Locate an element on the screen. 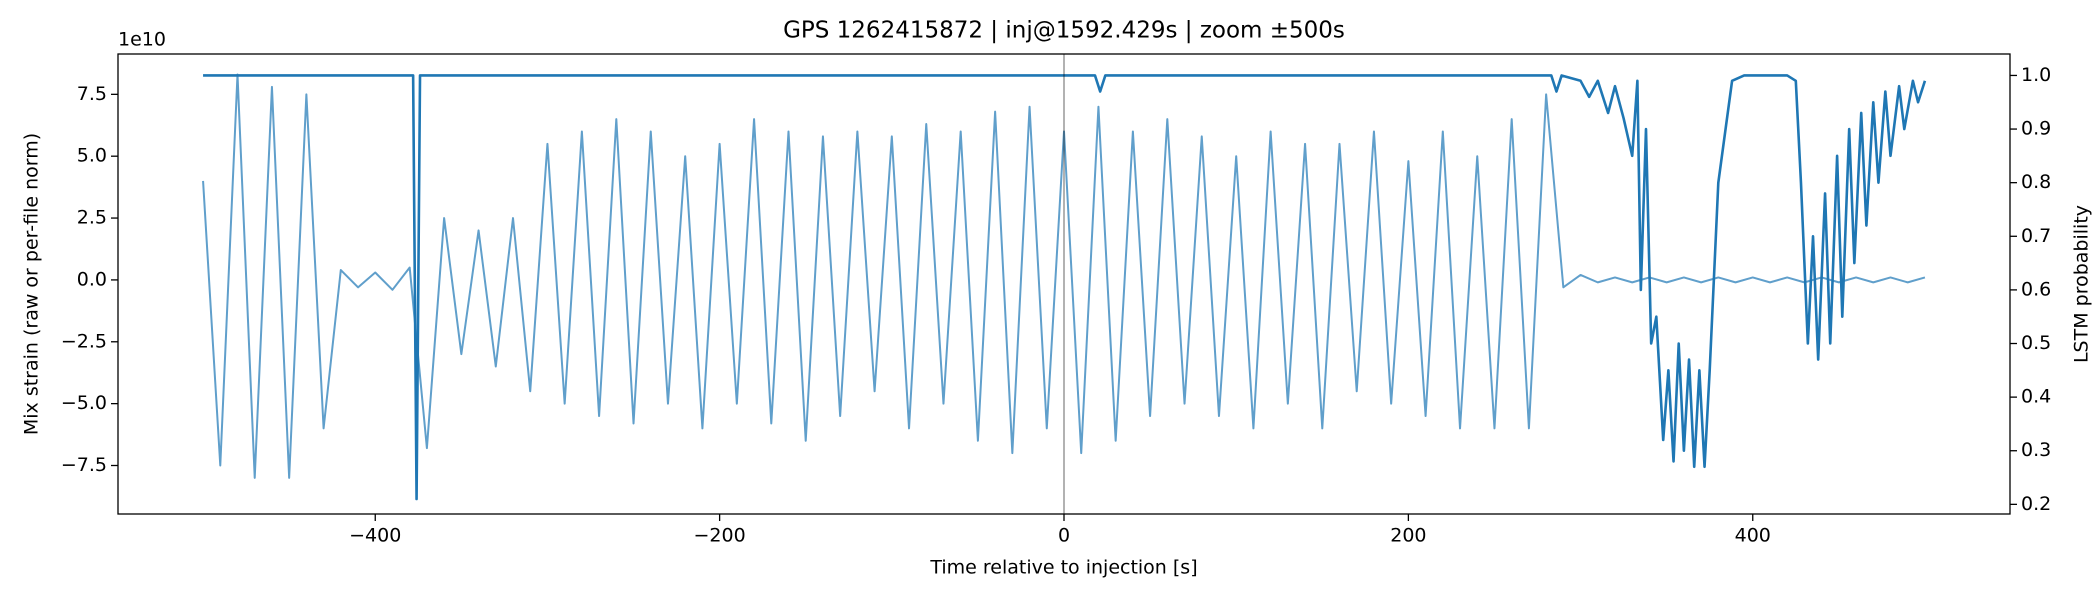 The height and width of the screenshot is (604, 2100). x-tick-label: −200 is located at coordinates (720, 536).